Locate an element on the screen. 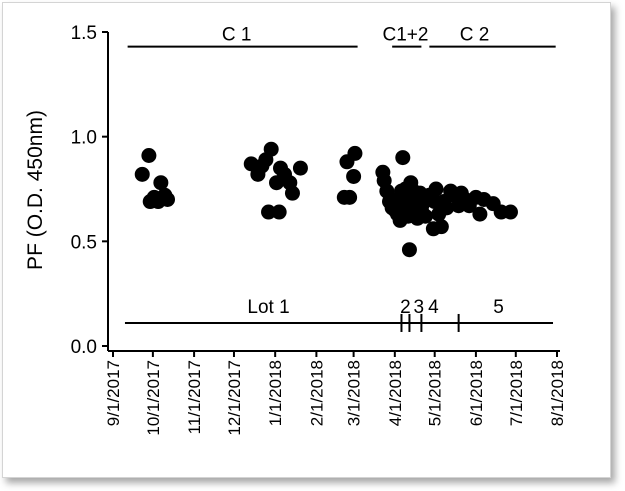  x-tick-label: 12/1/2017 is located at coordinates (234, 398).